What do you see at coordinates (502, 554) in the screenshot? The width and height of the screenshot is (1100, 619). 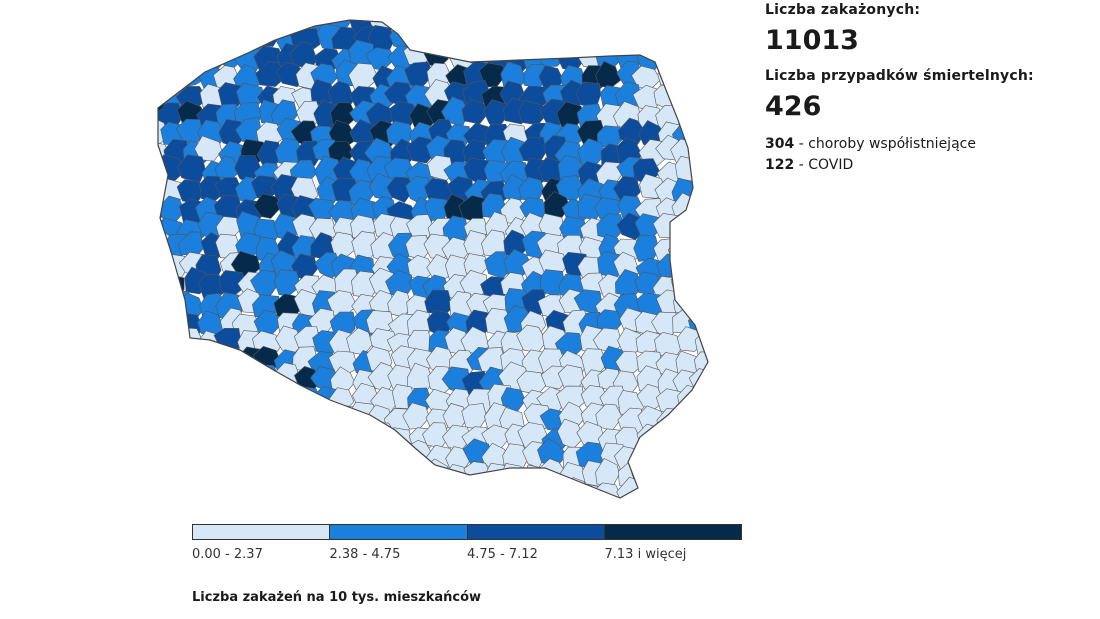 I see `legend-label-3: 4.75 - 7.12` at bounding box center [502, 554].